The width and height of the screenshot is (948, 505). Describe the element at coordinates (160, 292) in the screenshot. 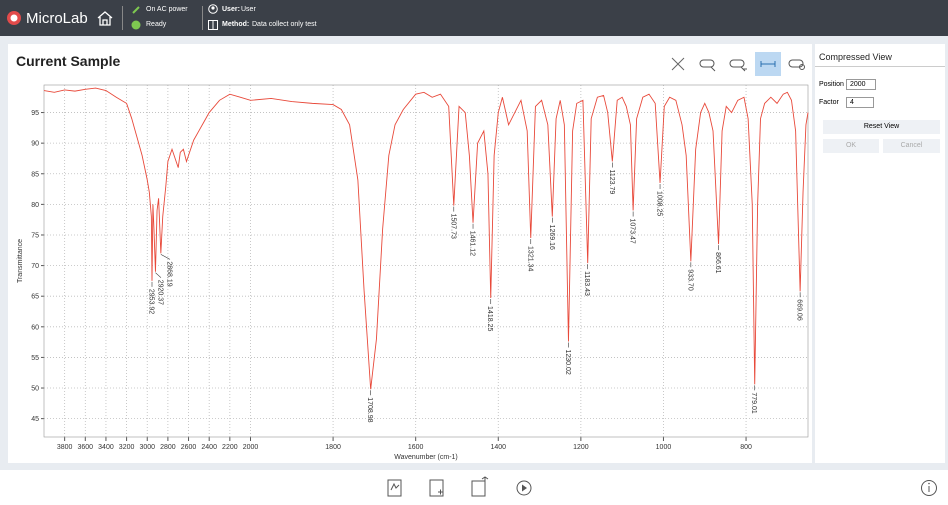

I see `peak-label: 2920.37` at that location.